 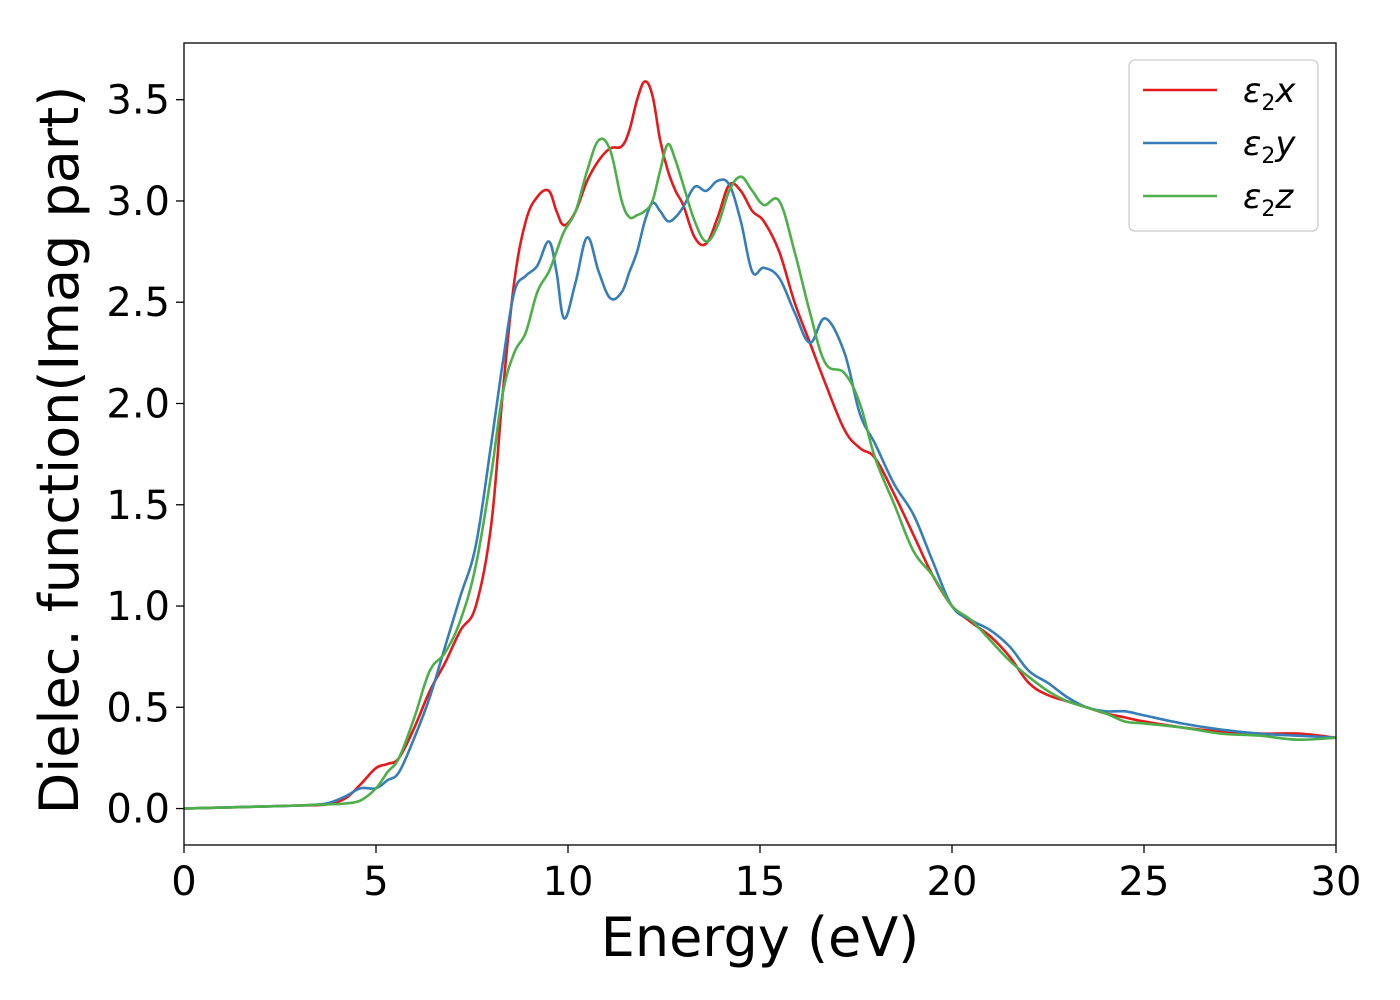 What do you see at coordinates (1285, 144) in the screenshot?
I see `legend-label-axis: y` at bounding box center [1285, 144].